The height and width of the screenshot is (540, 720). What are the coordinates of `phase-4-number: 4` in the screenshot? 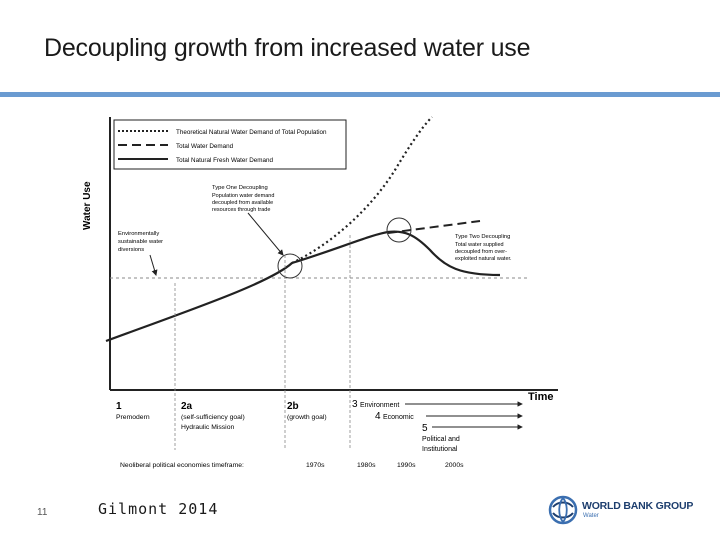 It's located at (378, 416).